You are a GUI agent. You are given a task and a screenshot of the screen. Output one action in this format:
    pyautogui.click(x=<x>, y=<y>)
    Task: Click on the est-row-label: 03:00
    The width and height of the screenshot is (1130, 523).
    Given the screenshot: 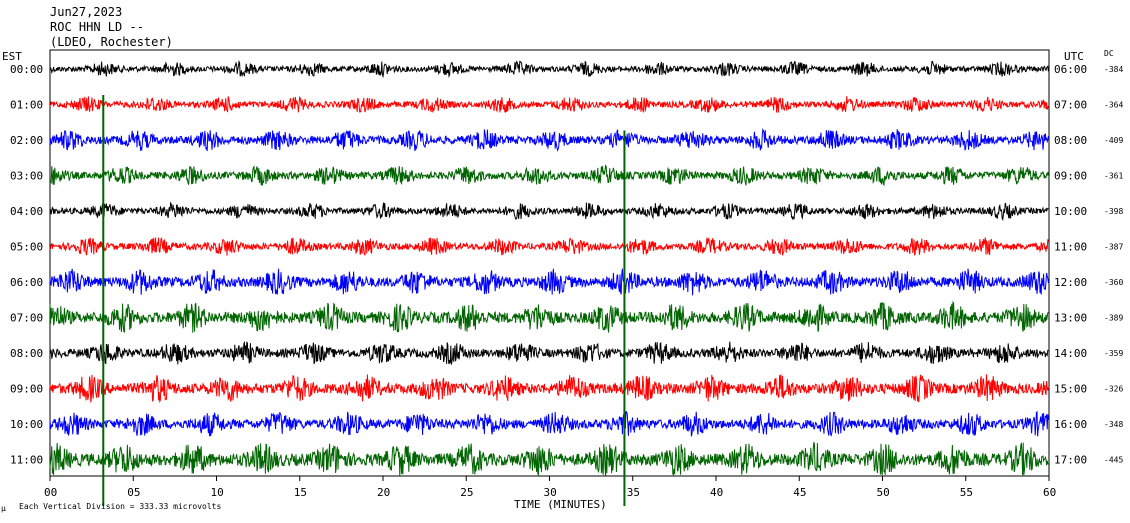 What is the action you would take?
    pyautogui.click(x=26, y=176)
    